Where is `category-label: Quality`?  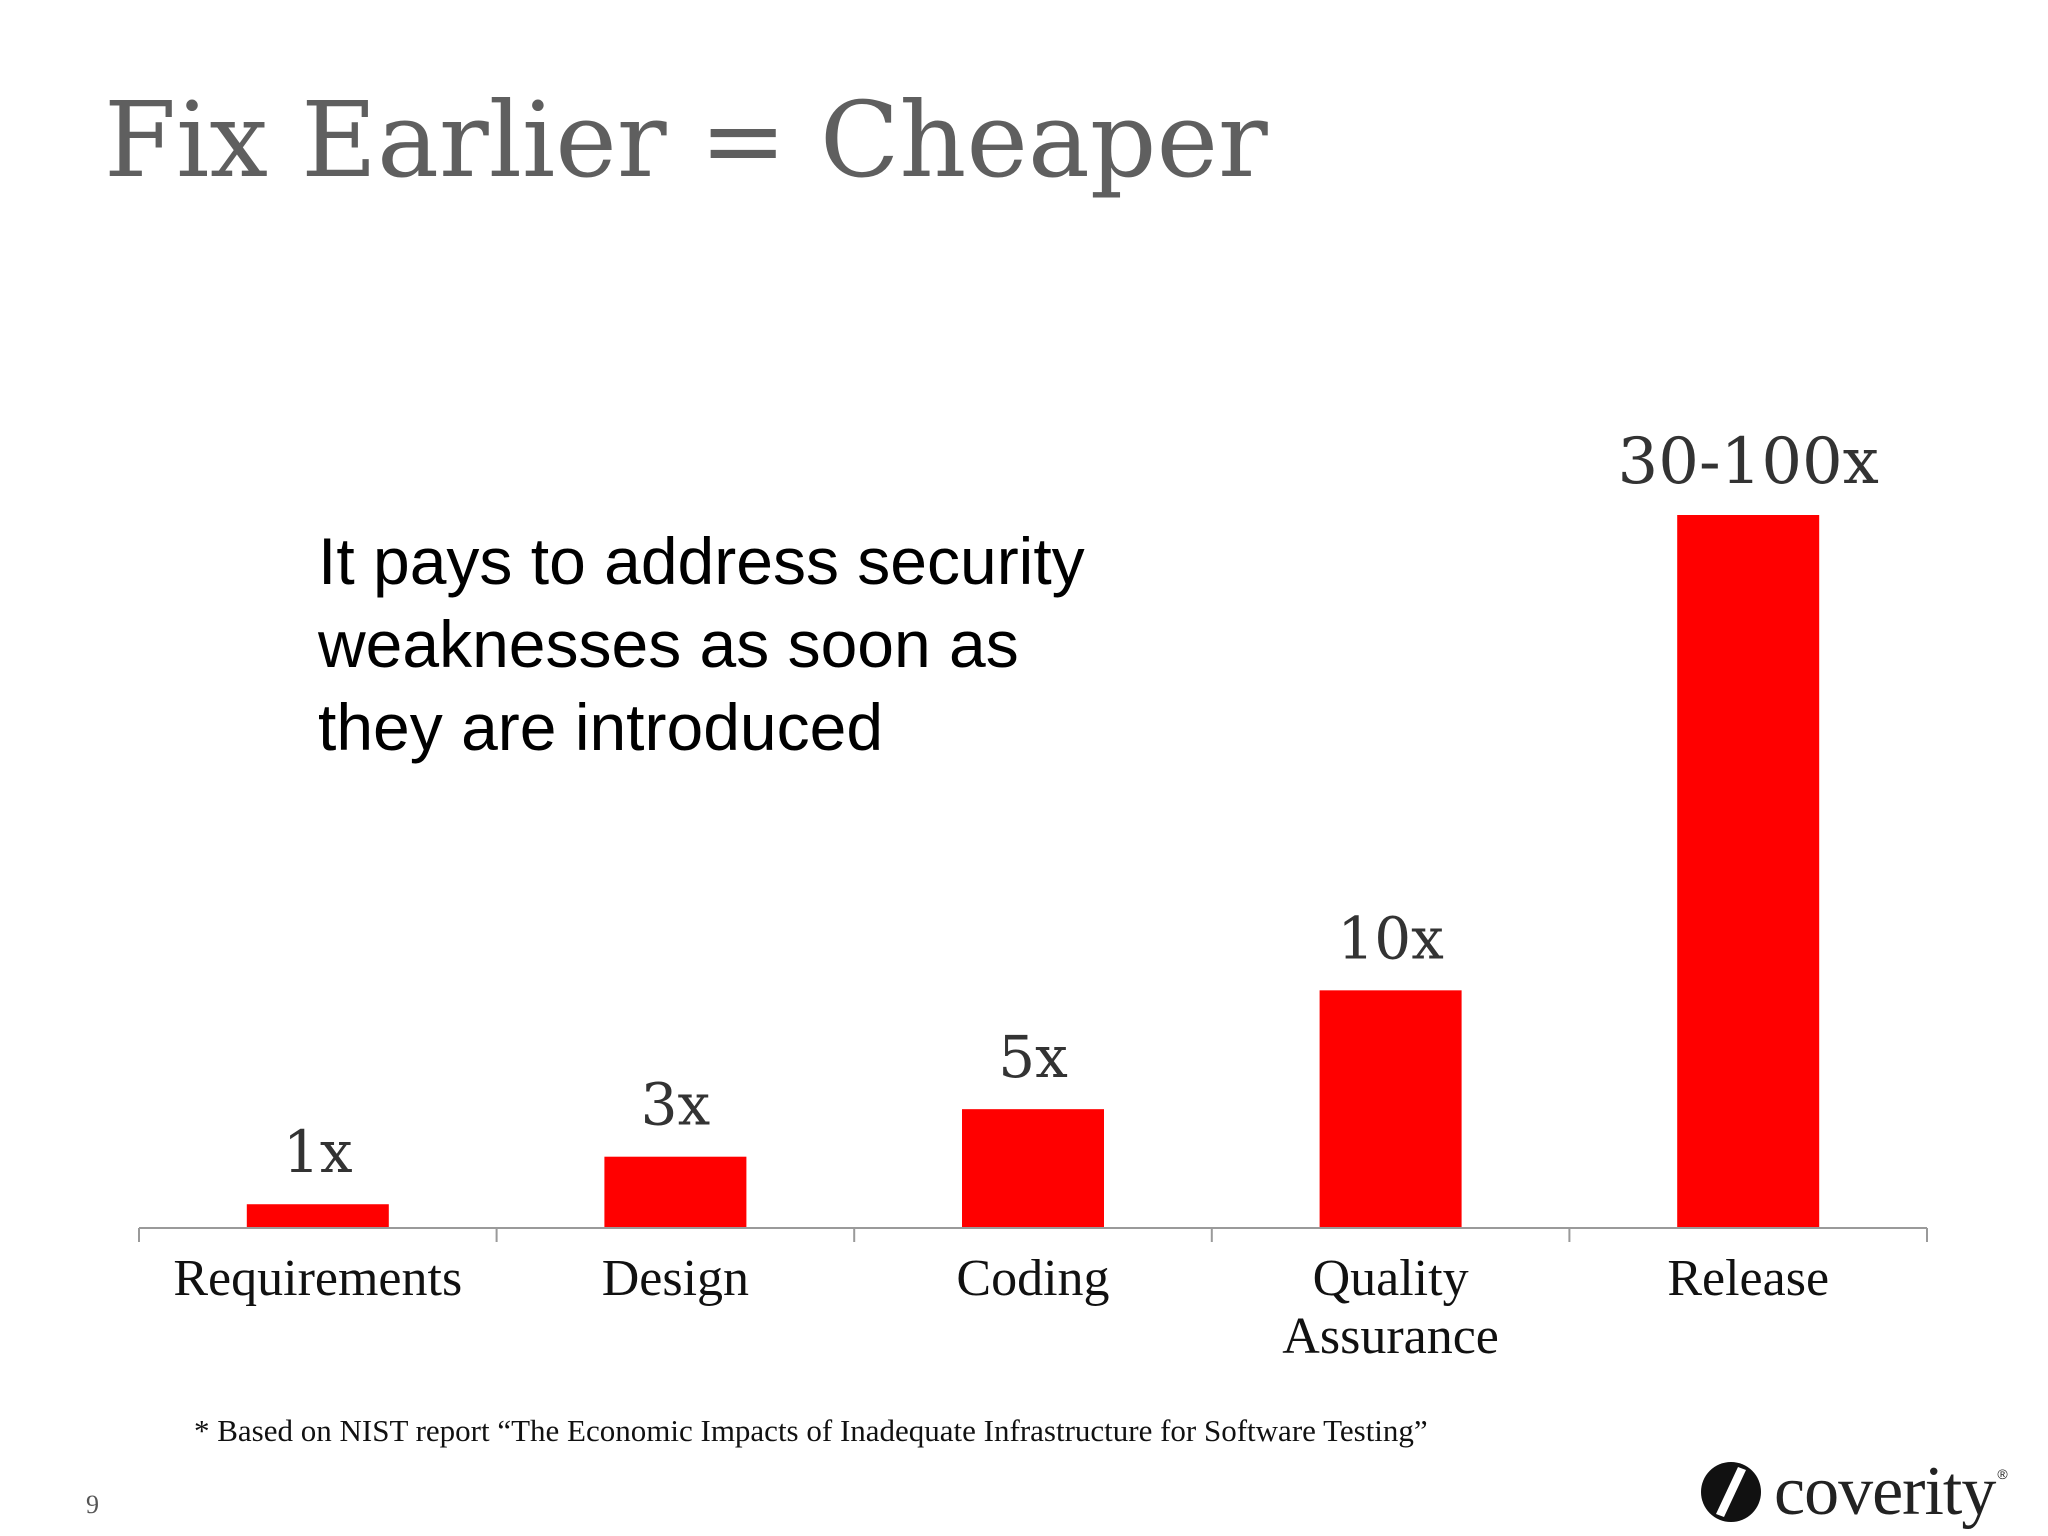
category-label: Quality is located at coordinates (1391, 1278).